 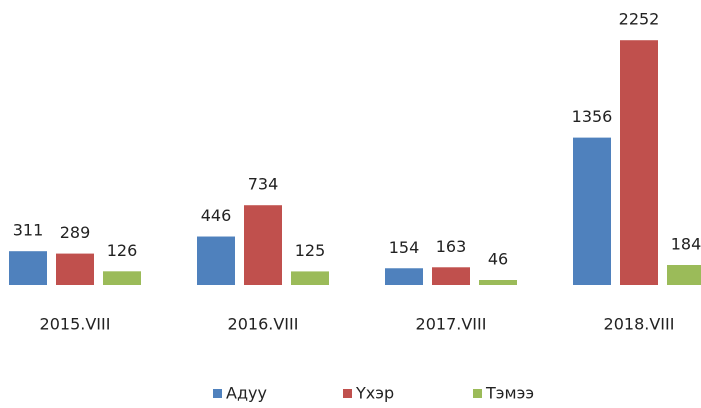 I want to click on x-tick-label: 2018.VIII, so click(x=639, y=324).